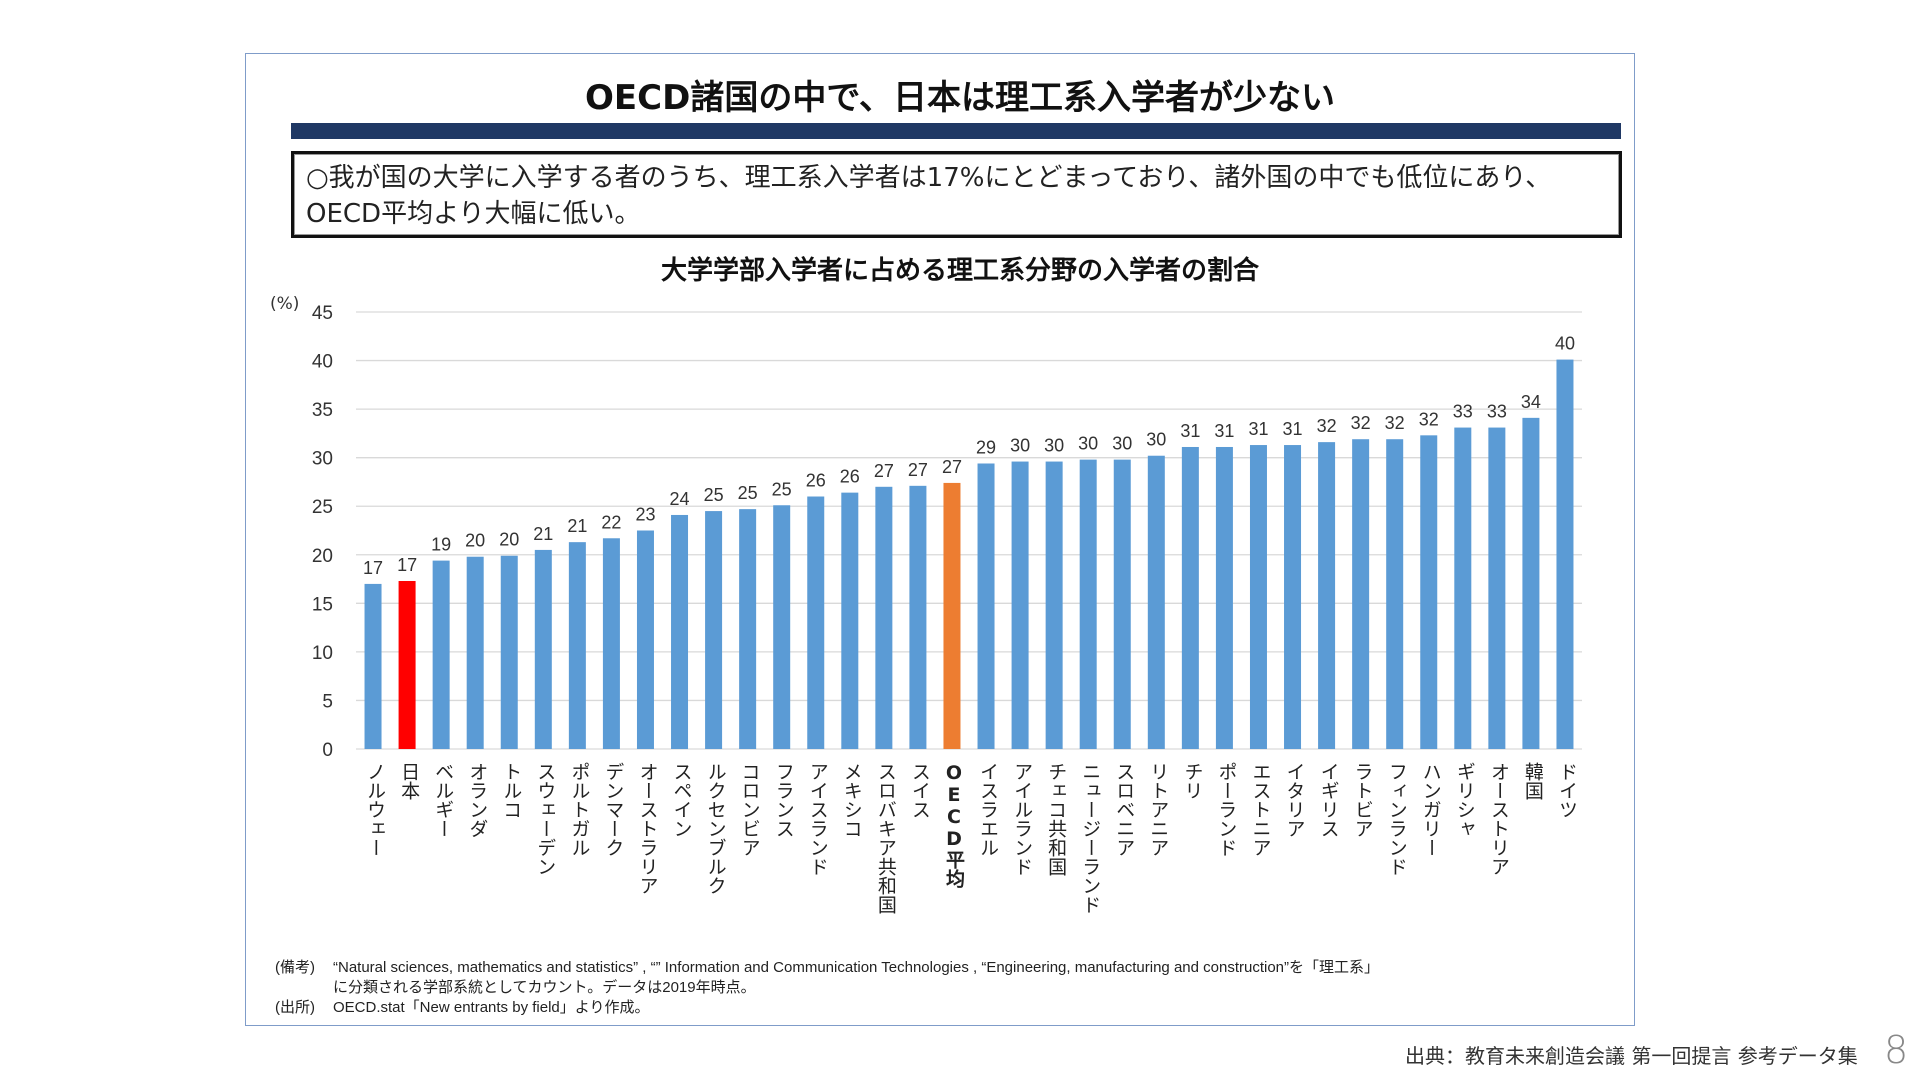 The width and height of the screenshot is (1920, 1080). Describe the element at coordinates (579, 809) in the screenshot. I see `x-tick-label: ポルトガル` at that location.